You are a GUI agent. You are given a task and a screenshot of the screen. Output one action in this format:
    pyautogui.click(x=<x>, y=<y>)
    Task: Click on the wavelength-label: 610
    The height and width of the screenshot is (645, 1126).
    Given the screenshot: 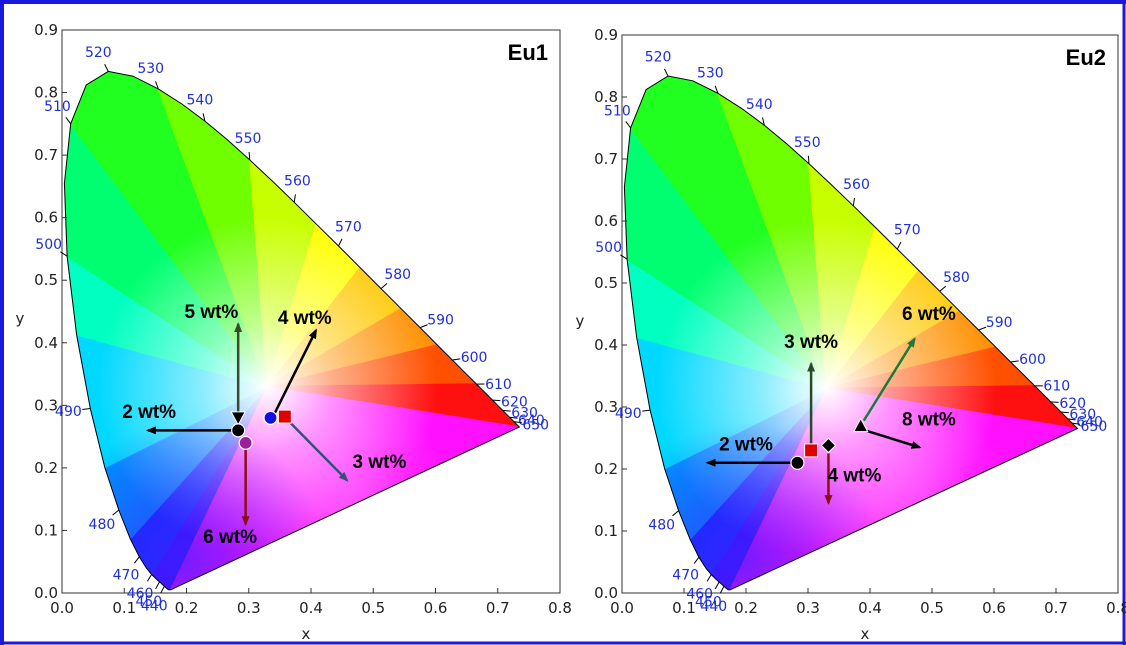 What is the action you would take?
    pyautogui.click(x=1056, y=387)
    